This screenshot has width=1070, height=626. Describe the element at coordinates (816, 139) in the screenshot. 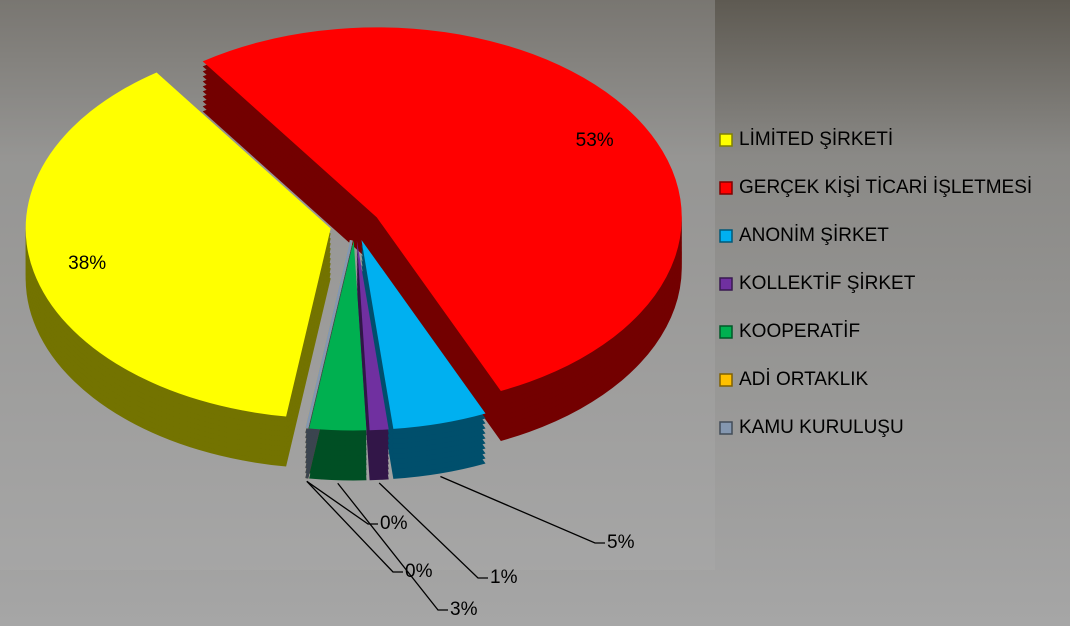

I see `legend-label: LİMİTED ŞİRKETİ` at that location.